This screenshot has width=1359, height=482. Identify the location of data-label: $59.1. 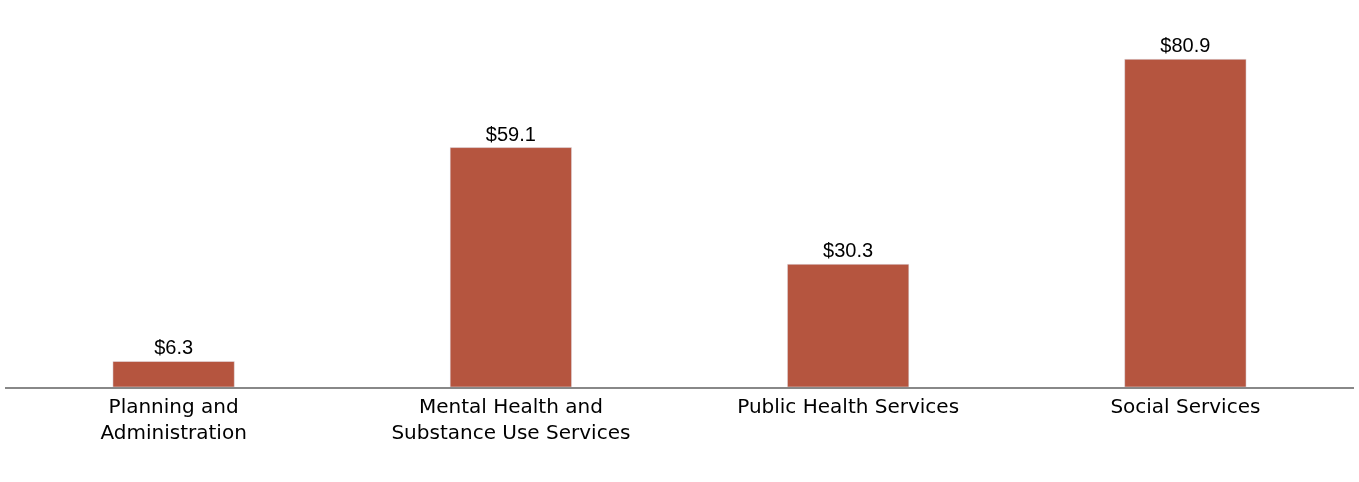
(510, 133).